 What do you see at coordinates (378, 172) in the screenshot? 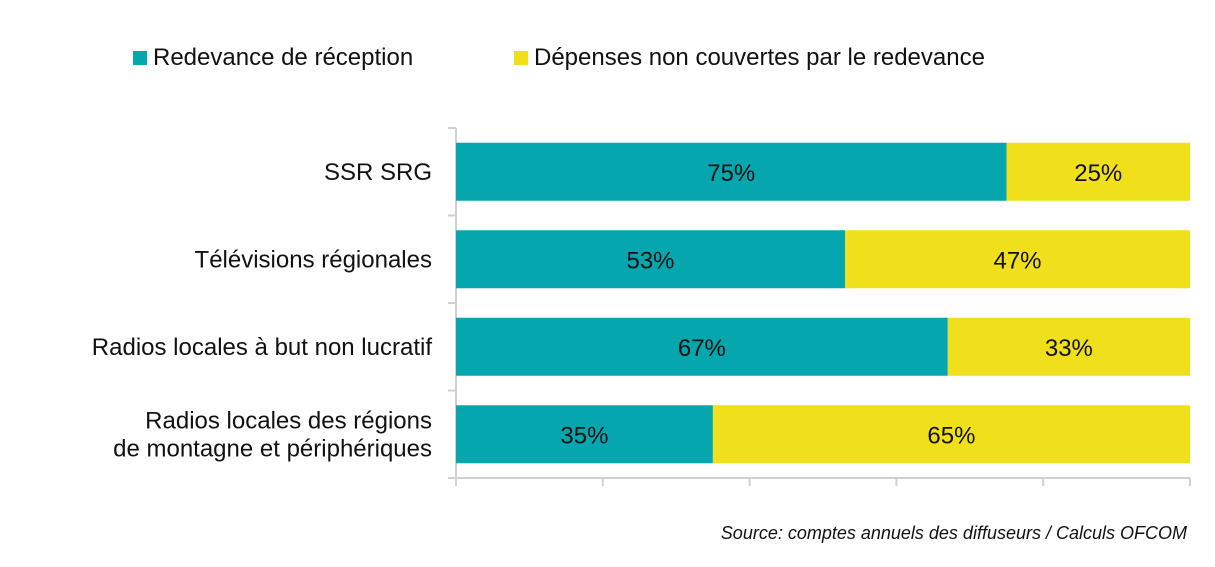
I see `category-label: SSR SRG` at bounding box center [378, 172].